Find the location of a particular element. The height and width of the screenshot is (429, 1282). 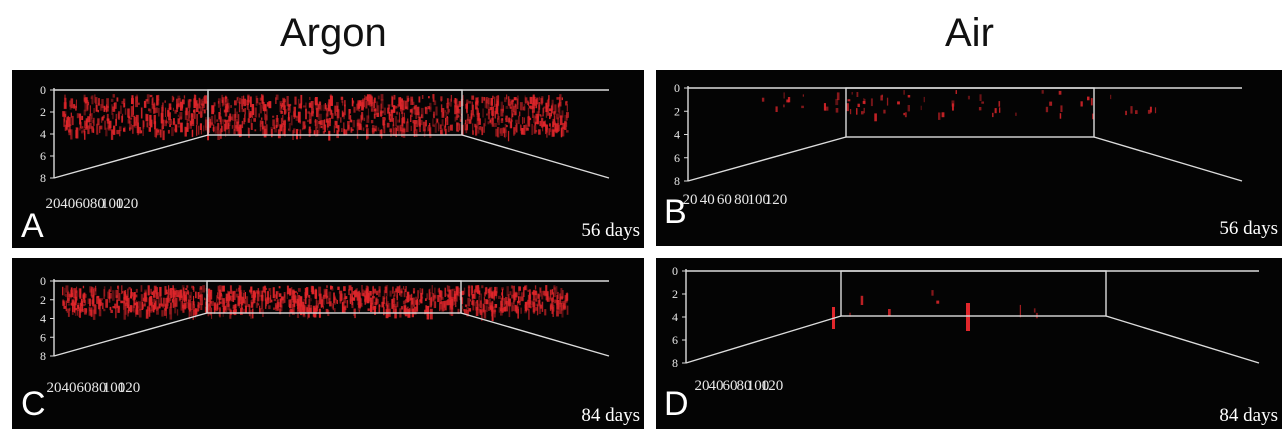

panel-a-frame-right-diag is located at coordinates (535, 156).